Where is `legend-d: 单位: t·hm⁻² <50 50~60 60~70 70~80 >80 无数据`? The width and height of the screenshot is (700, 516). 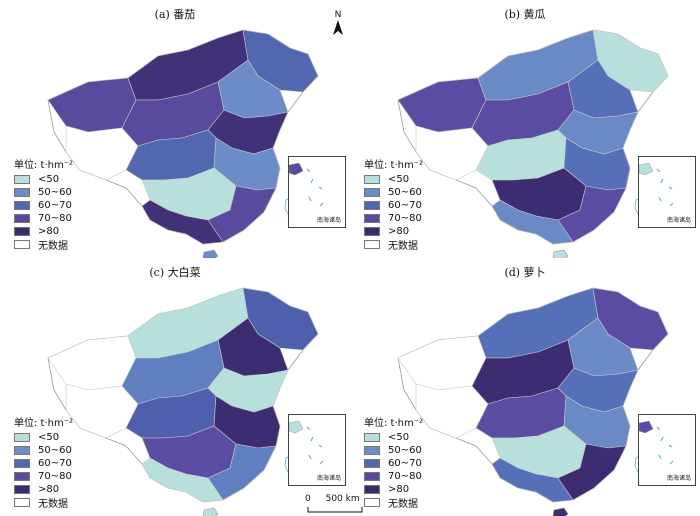 legend-d: 单位: t·hm⁻² <50 50~60 60~70 70~80 >80 无数据 is located at coordinates (394, 462).